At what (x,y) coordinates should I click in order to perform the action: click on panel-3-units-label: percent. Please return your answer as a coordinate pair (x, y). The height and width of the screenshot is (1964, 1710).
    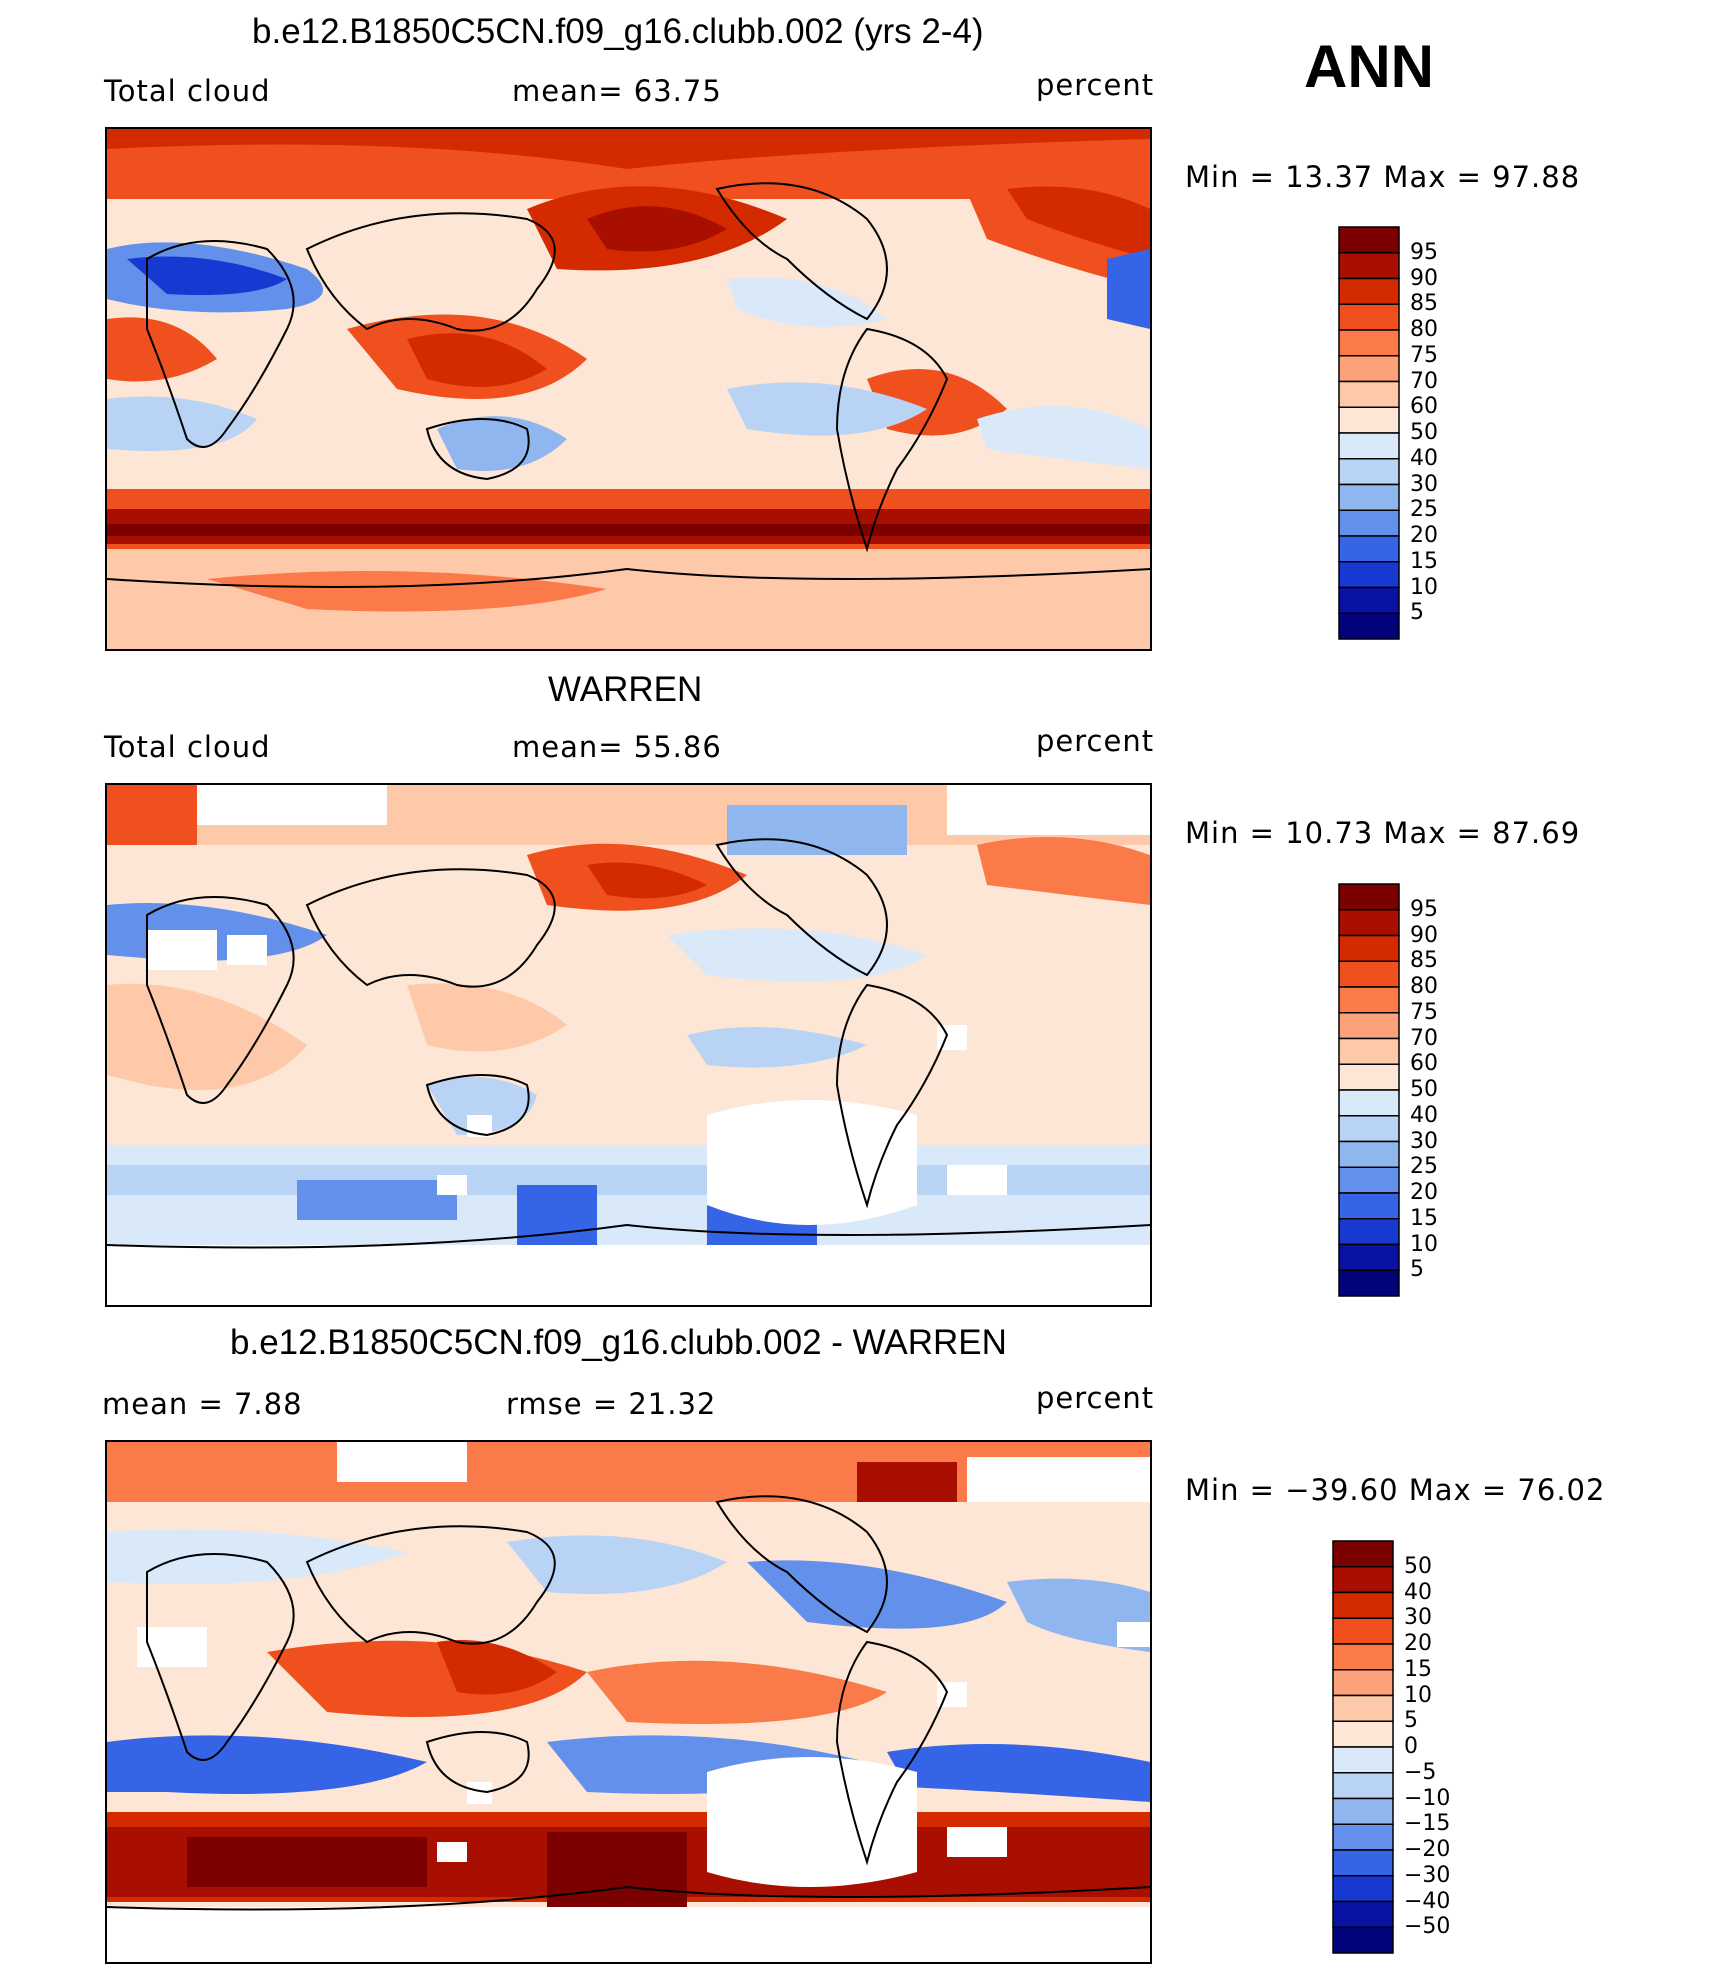
    Looking at the image, I should click on (1095, 1398).